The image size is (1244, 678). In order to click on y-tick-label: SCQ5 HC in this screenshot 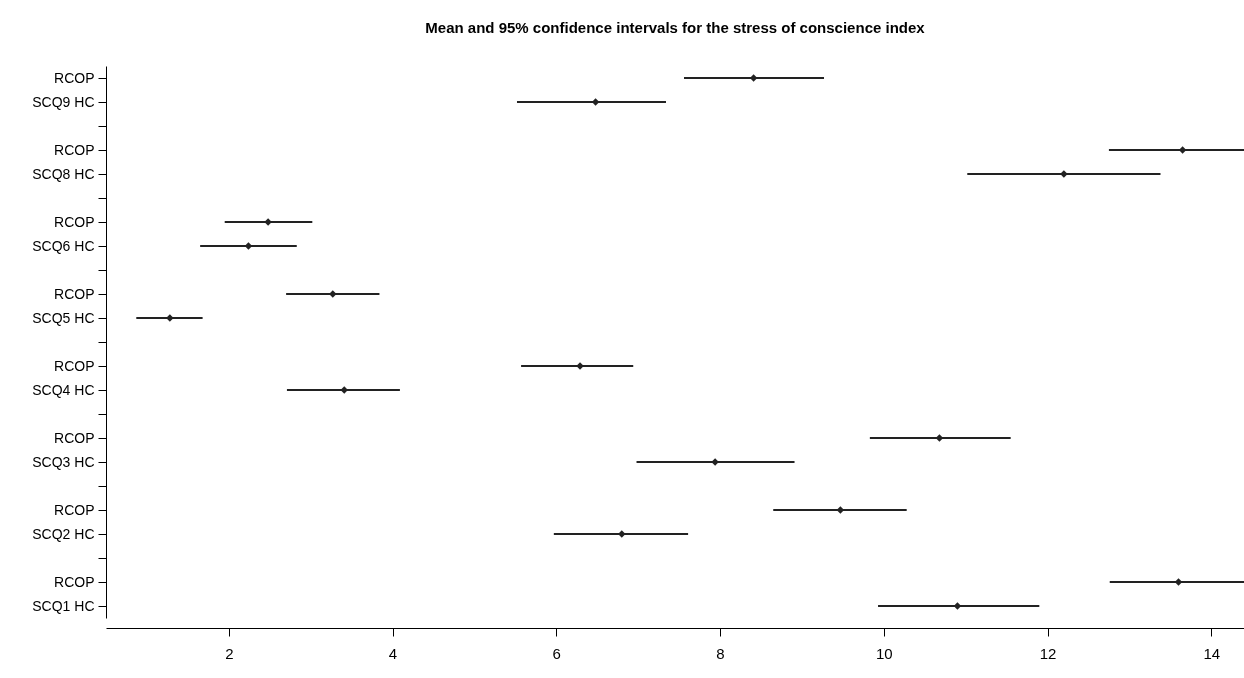, I will do `click(63, 317)`.